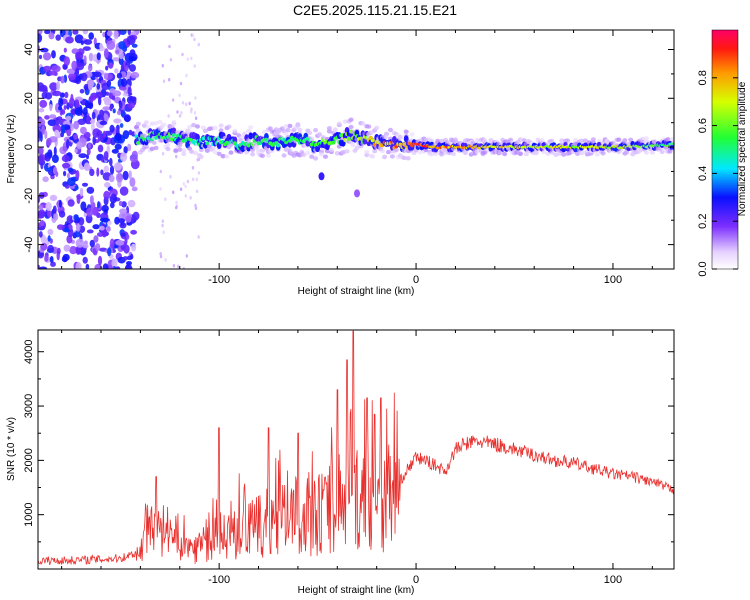  What do you see at coordinates (613, 580) in the screenshot?
I see `snr-xtick-label: 100` at bounding box center [613, 580].